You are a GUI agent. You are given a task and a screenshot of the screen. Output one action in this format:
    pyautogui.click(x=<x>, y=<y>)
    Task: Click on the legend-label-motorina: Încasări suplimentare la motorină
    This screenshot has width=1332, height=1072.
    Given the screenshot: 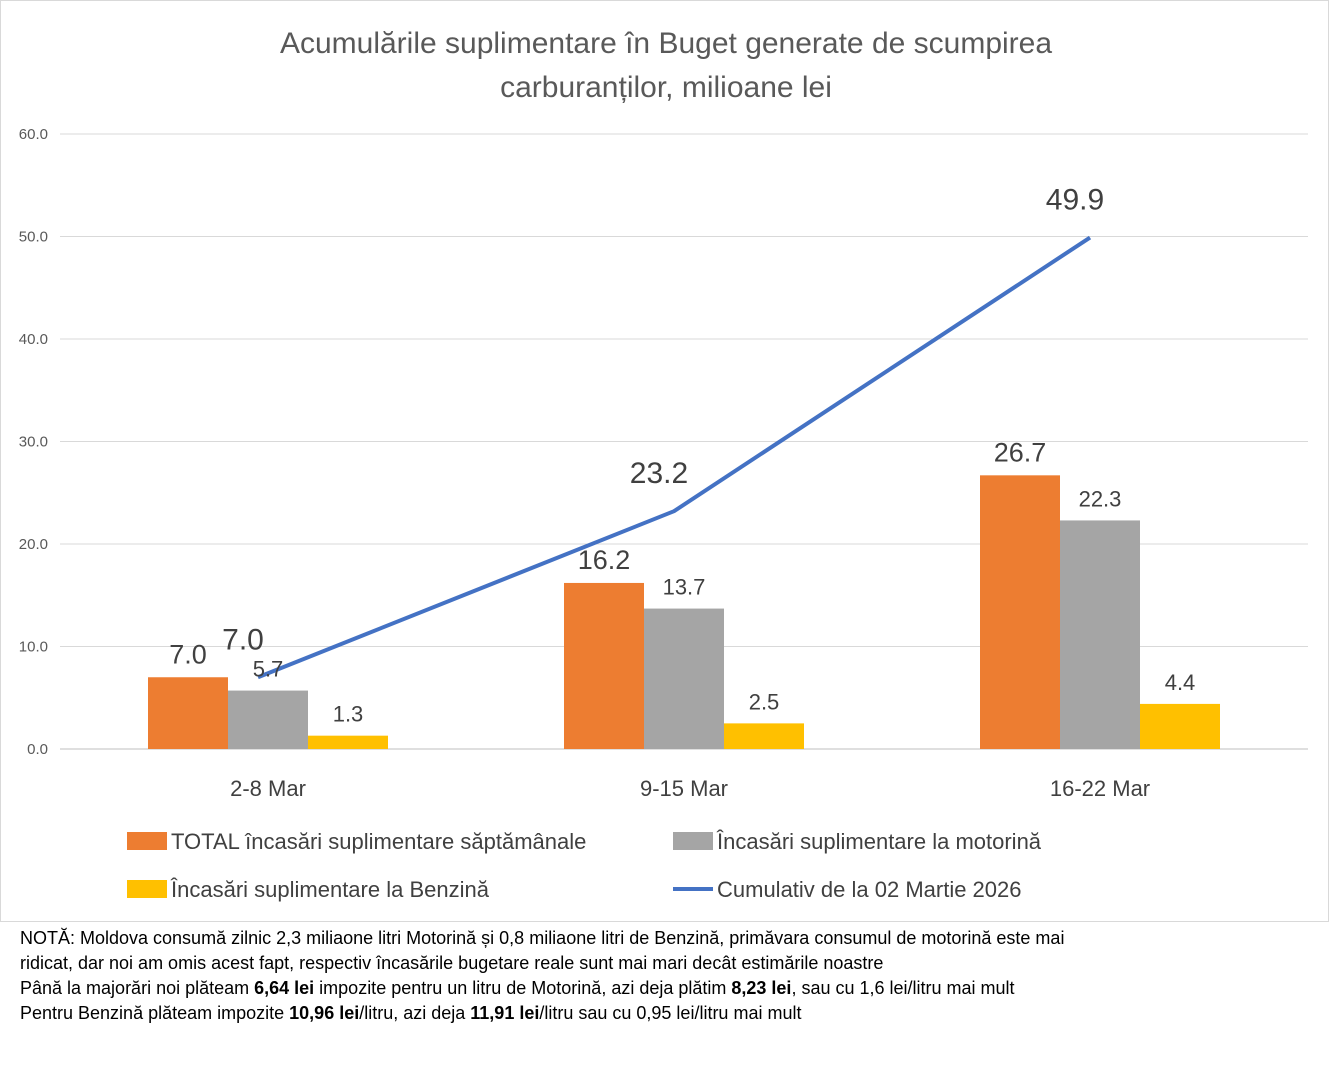 What is the action you would take?
    pyautogui.click(x=879, y=841)
    